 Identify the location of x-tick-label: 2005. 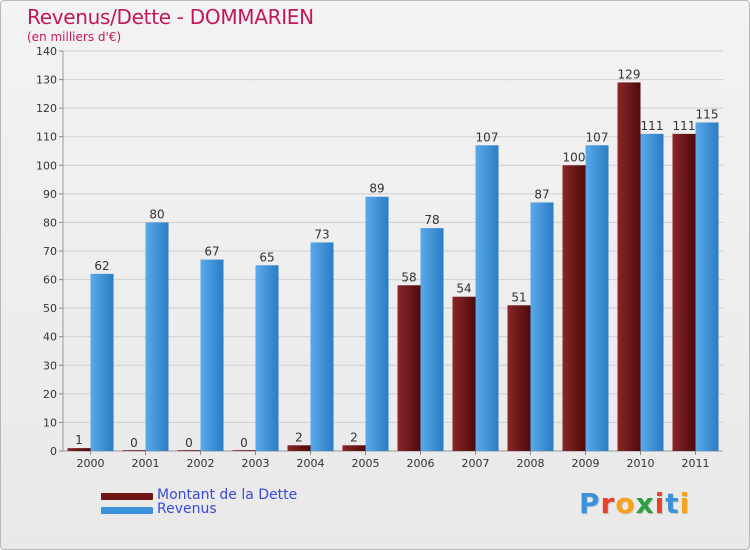
(366, 463).